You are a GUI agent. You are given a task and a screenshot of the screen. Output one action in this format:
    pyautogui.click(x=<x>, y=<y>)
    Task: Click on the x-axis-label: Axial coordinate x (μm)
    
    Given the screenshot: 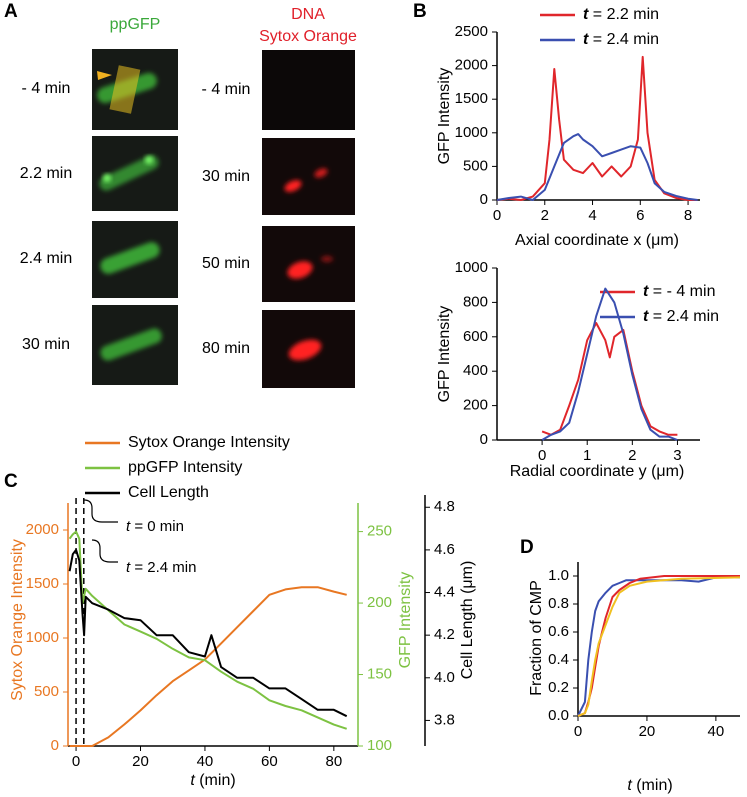 What is the action you would take?
    pyautogui.click(x=597, y=240)
    